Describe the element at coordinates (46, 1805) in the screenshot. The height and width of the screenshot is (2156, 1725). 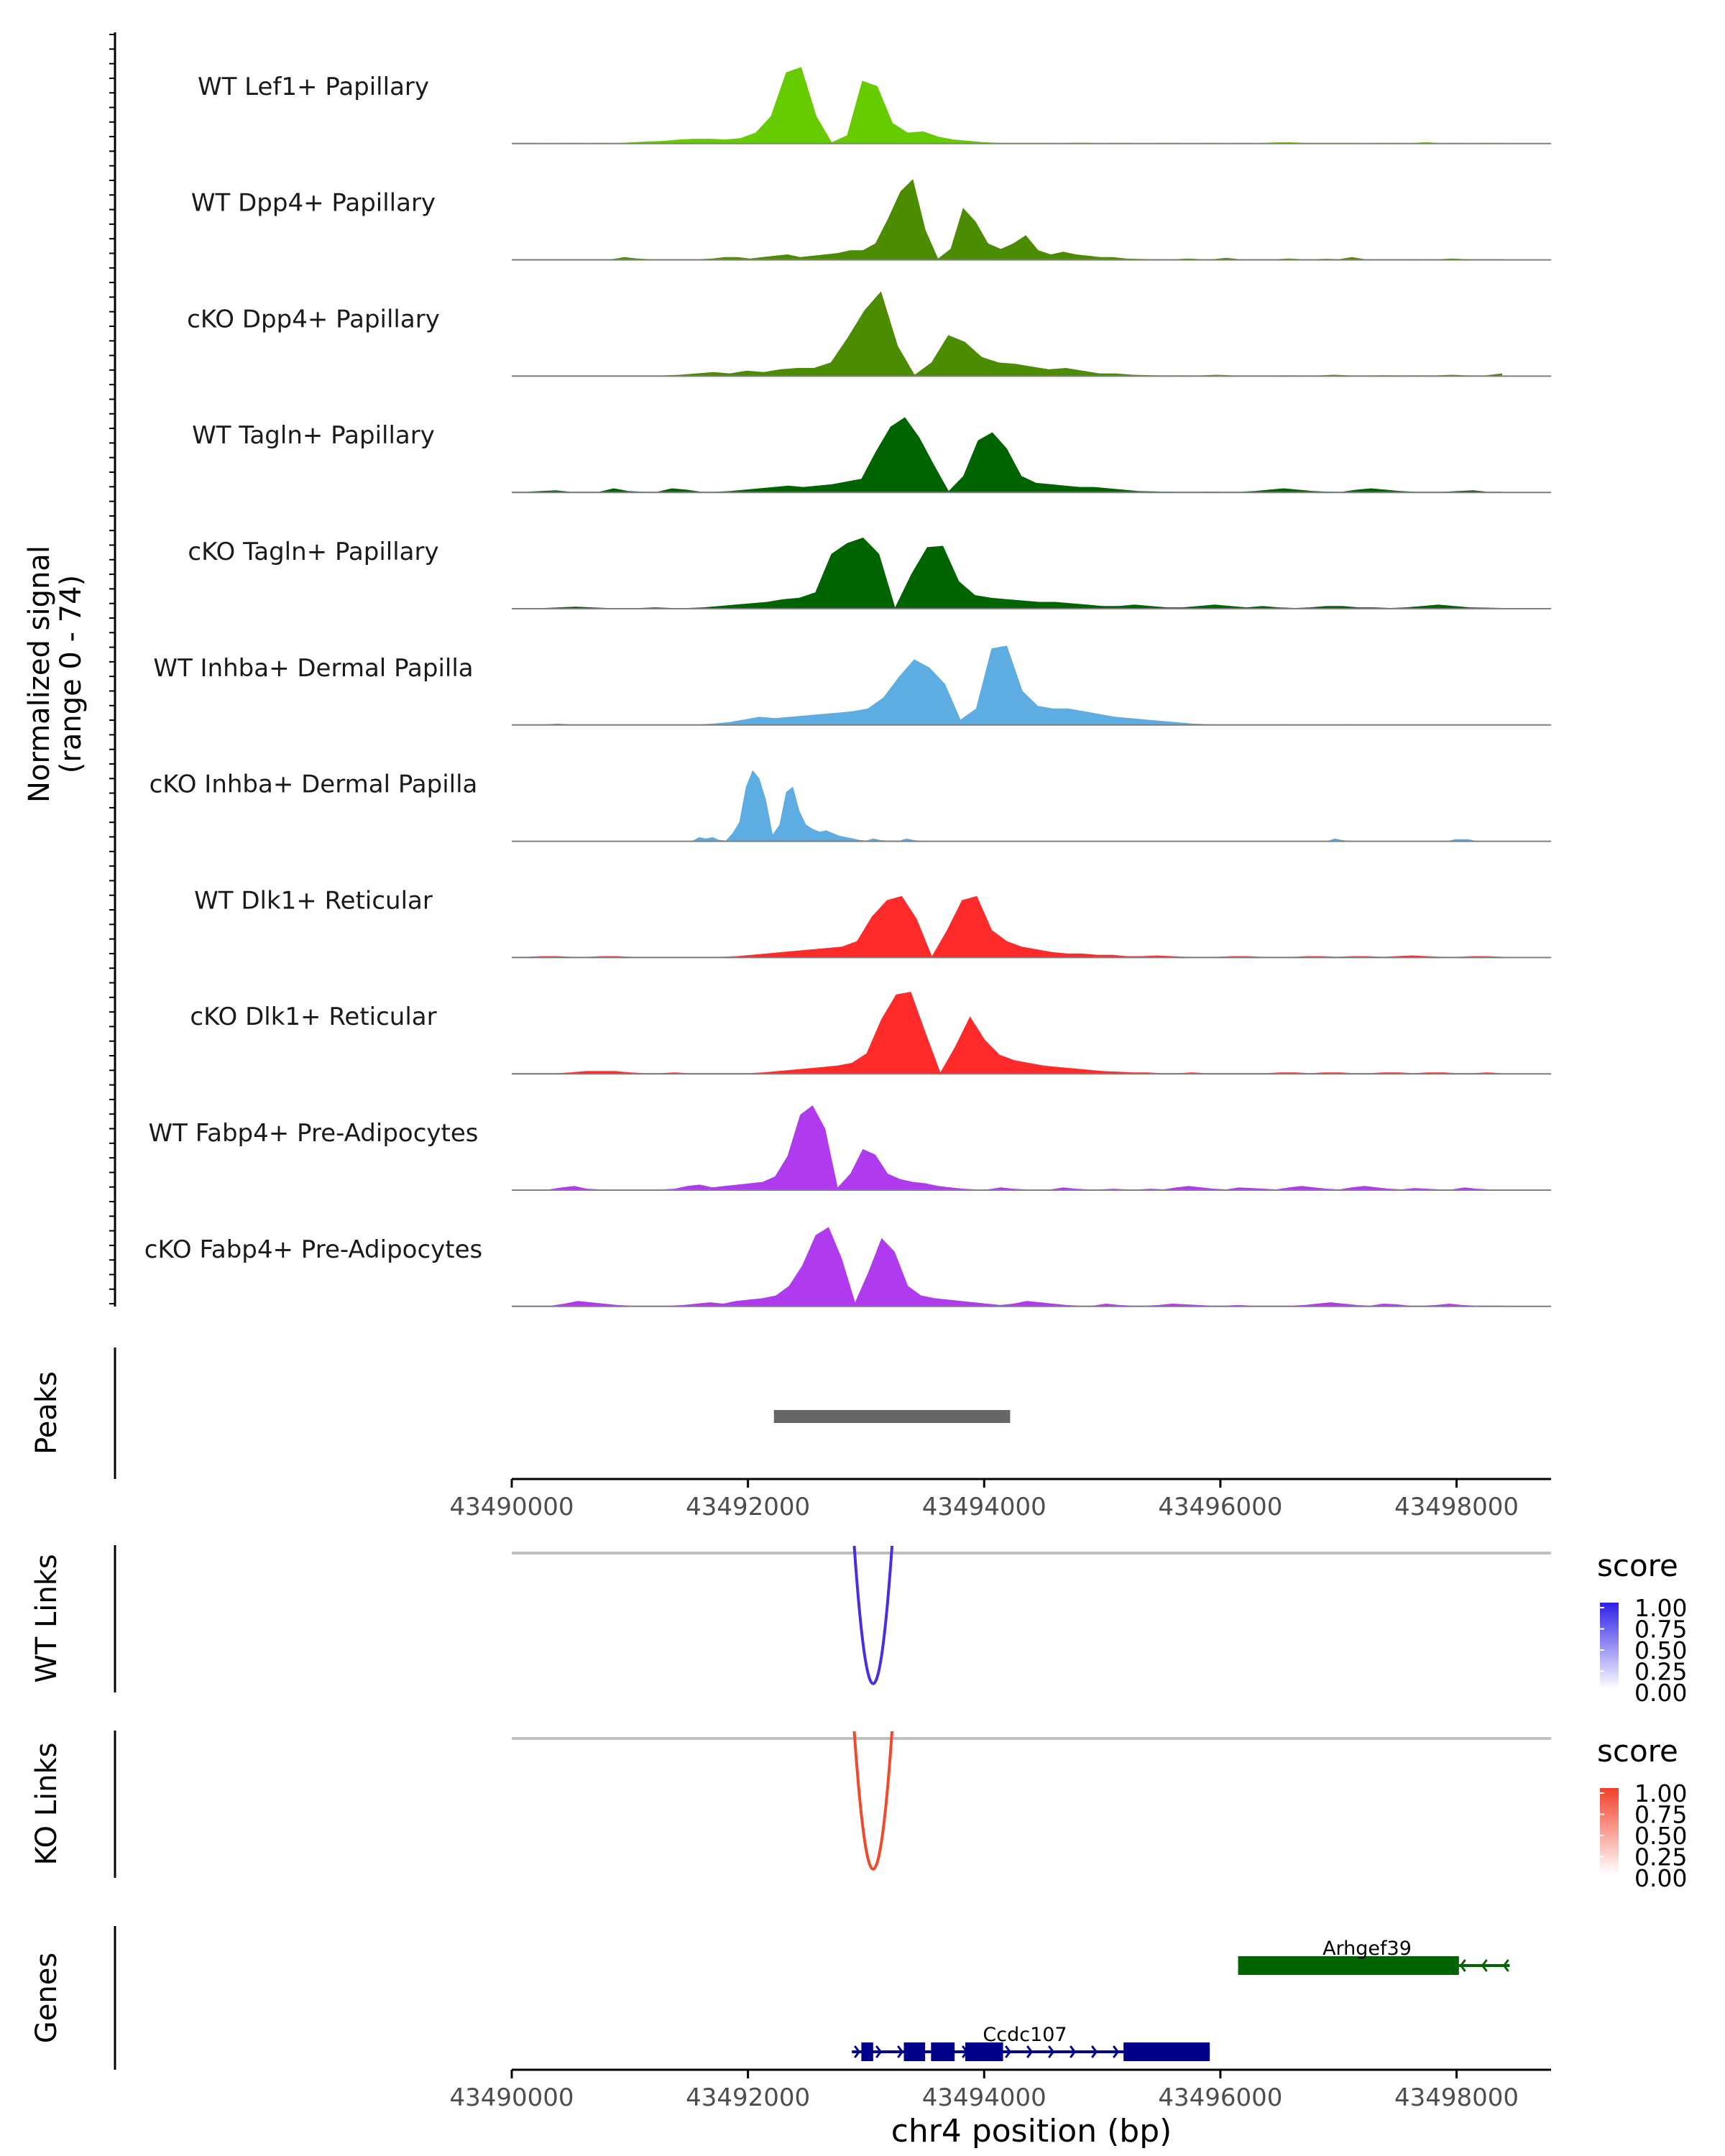
I see `links-panel-label: KO Links` at that location.